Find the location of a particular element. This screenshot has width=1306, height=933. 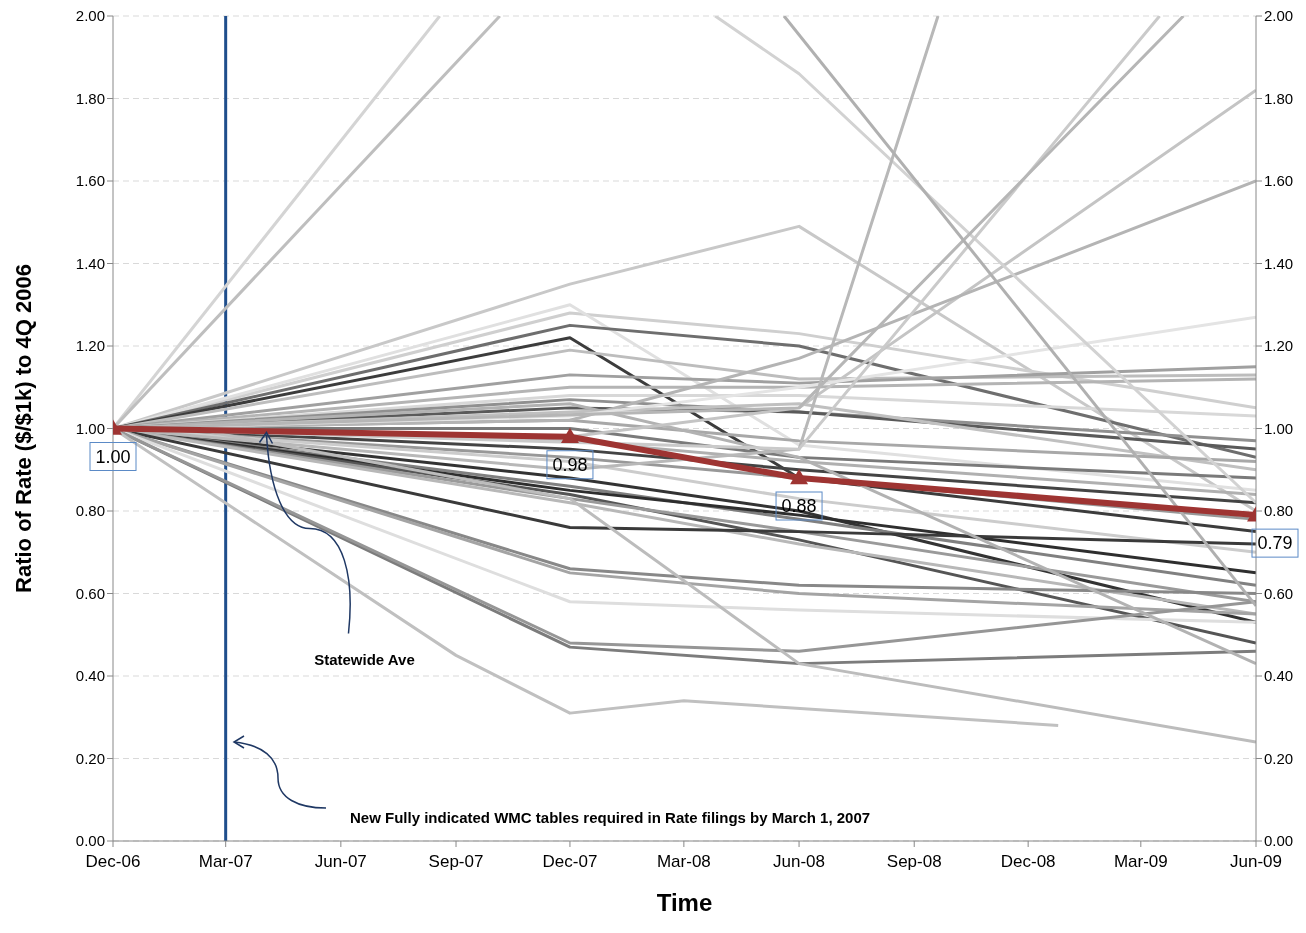

data-label: 0.79 is located at coordinates (1275, 543).